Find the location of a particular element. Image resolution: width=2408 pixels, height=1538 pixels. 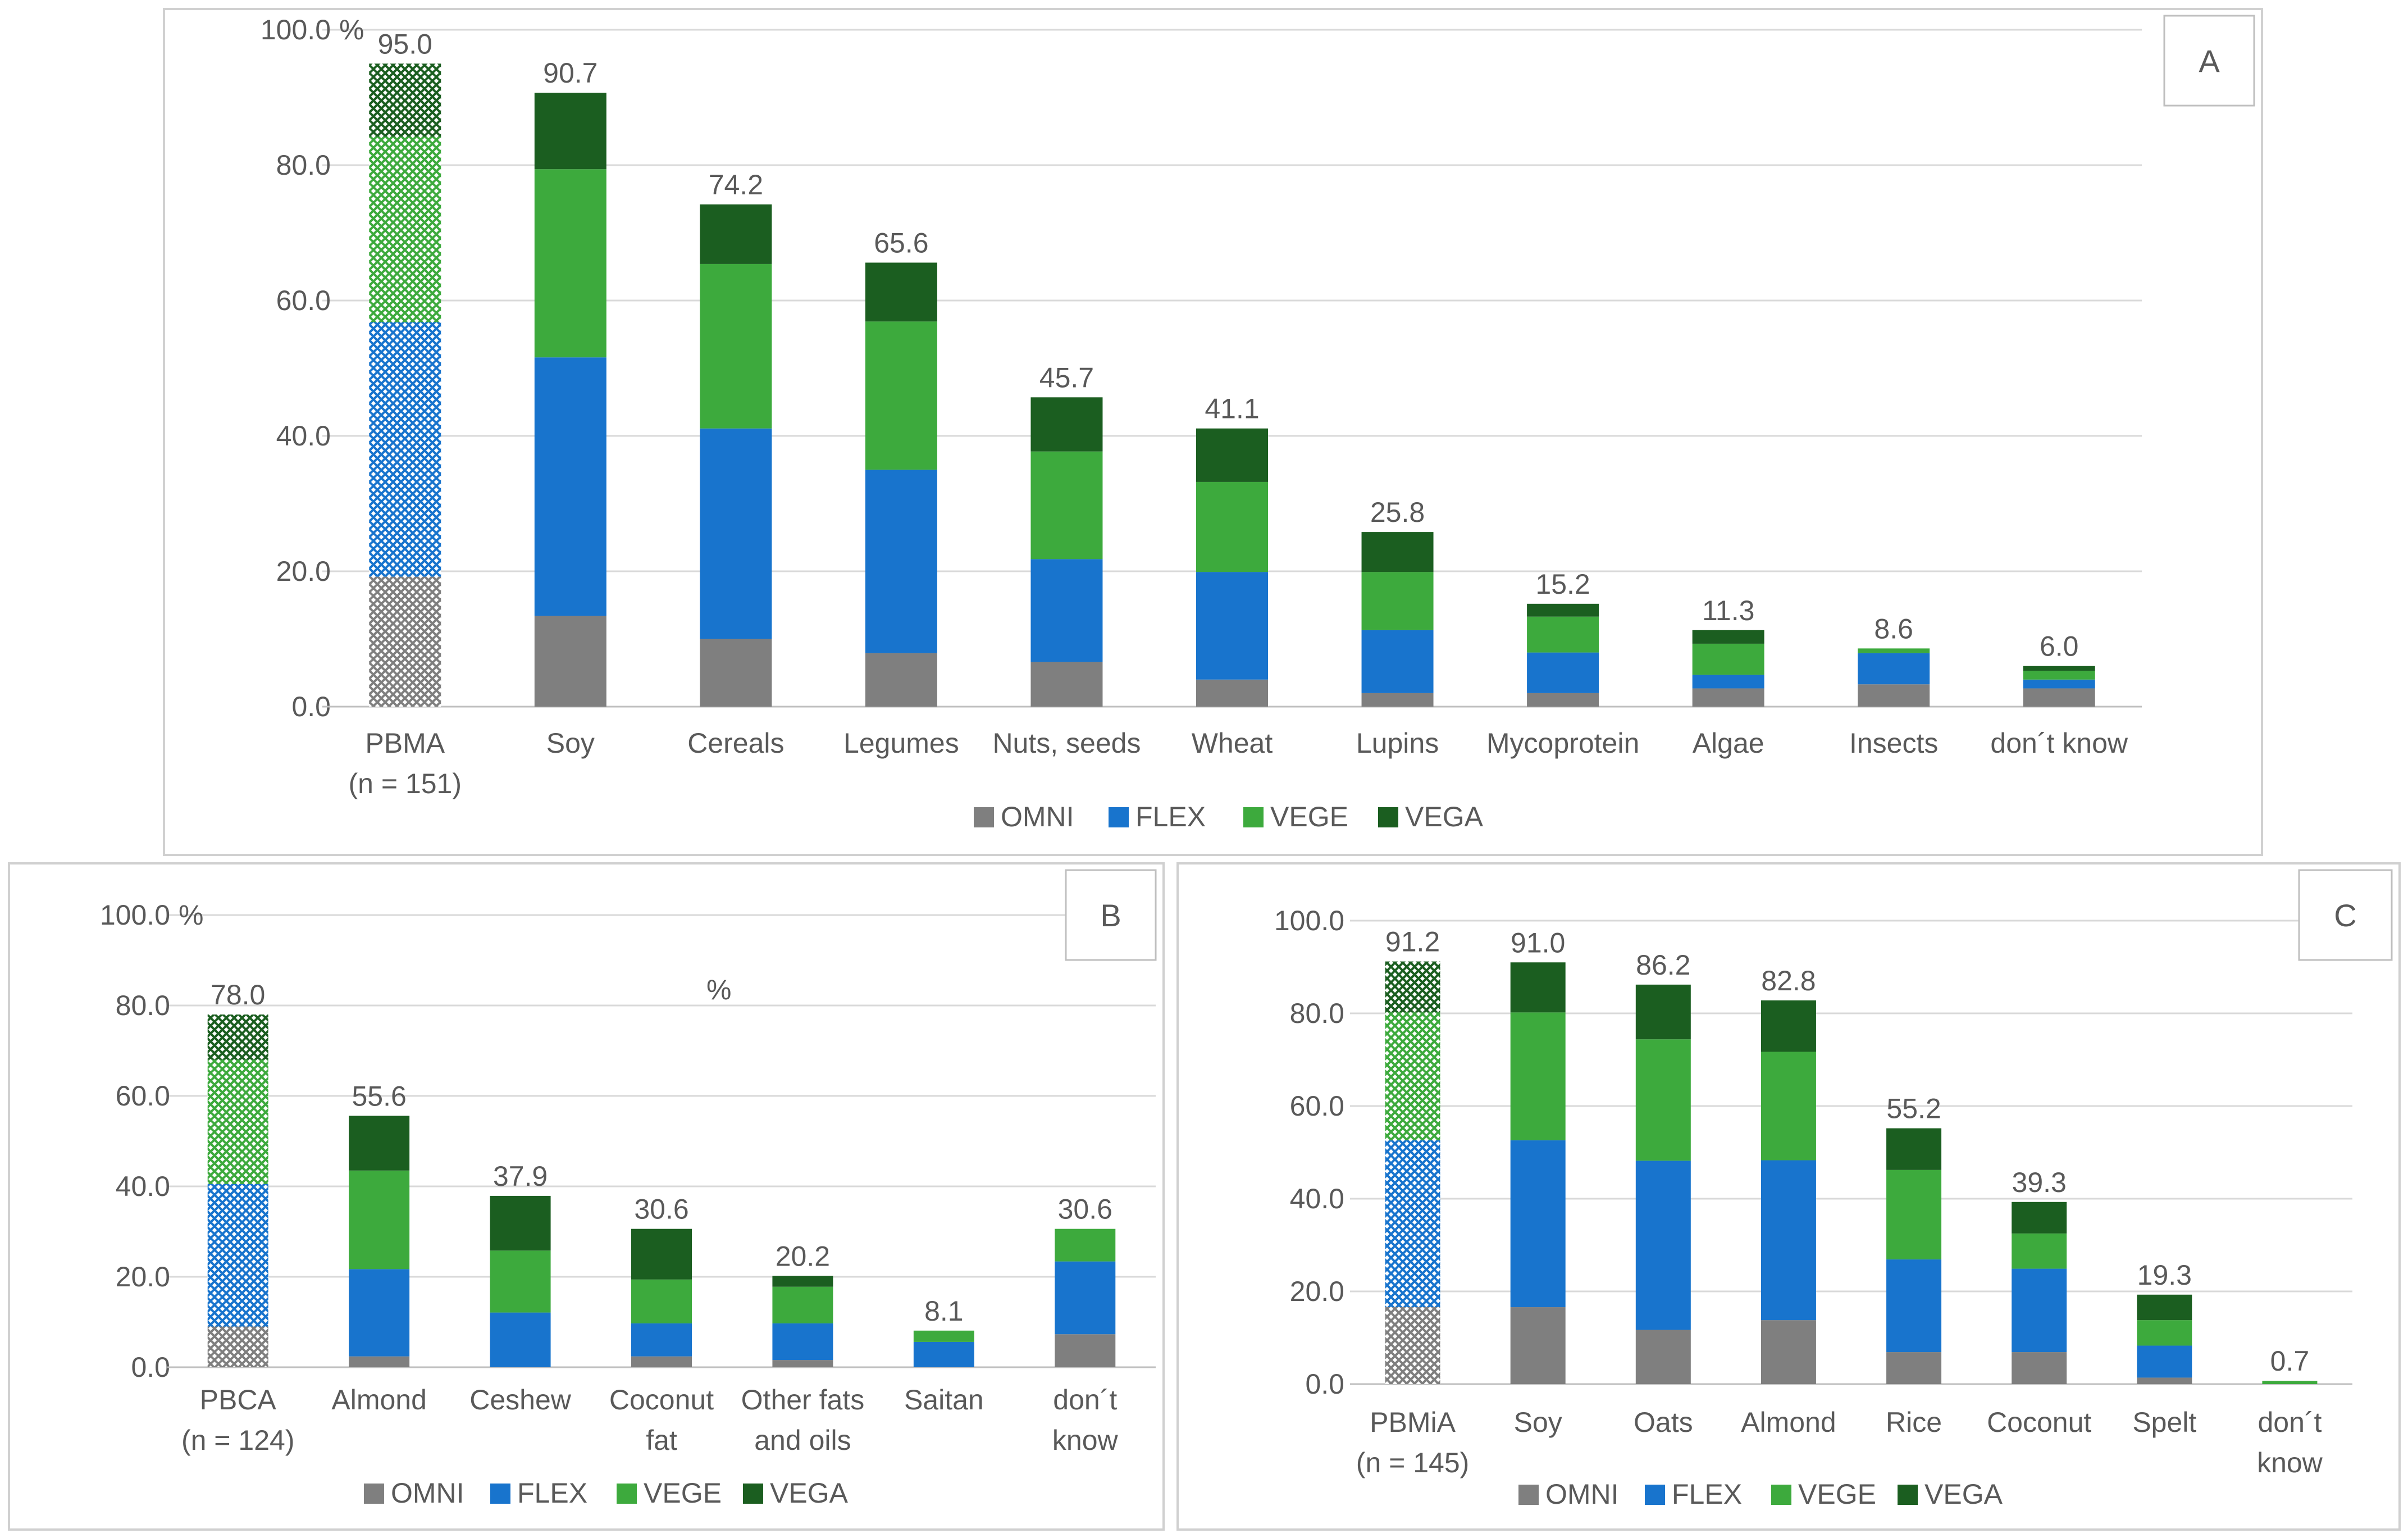

bar-total-label: 8.1 is located at coordinates (944, 1311).